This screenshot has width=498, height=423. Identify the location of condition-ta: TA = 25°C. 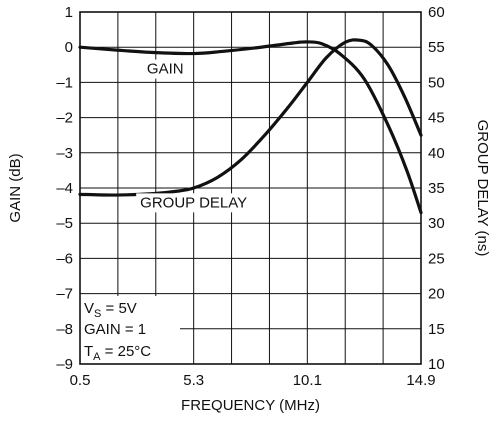
(117, 353).